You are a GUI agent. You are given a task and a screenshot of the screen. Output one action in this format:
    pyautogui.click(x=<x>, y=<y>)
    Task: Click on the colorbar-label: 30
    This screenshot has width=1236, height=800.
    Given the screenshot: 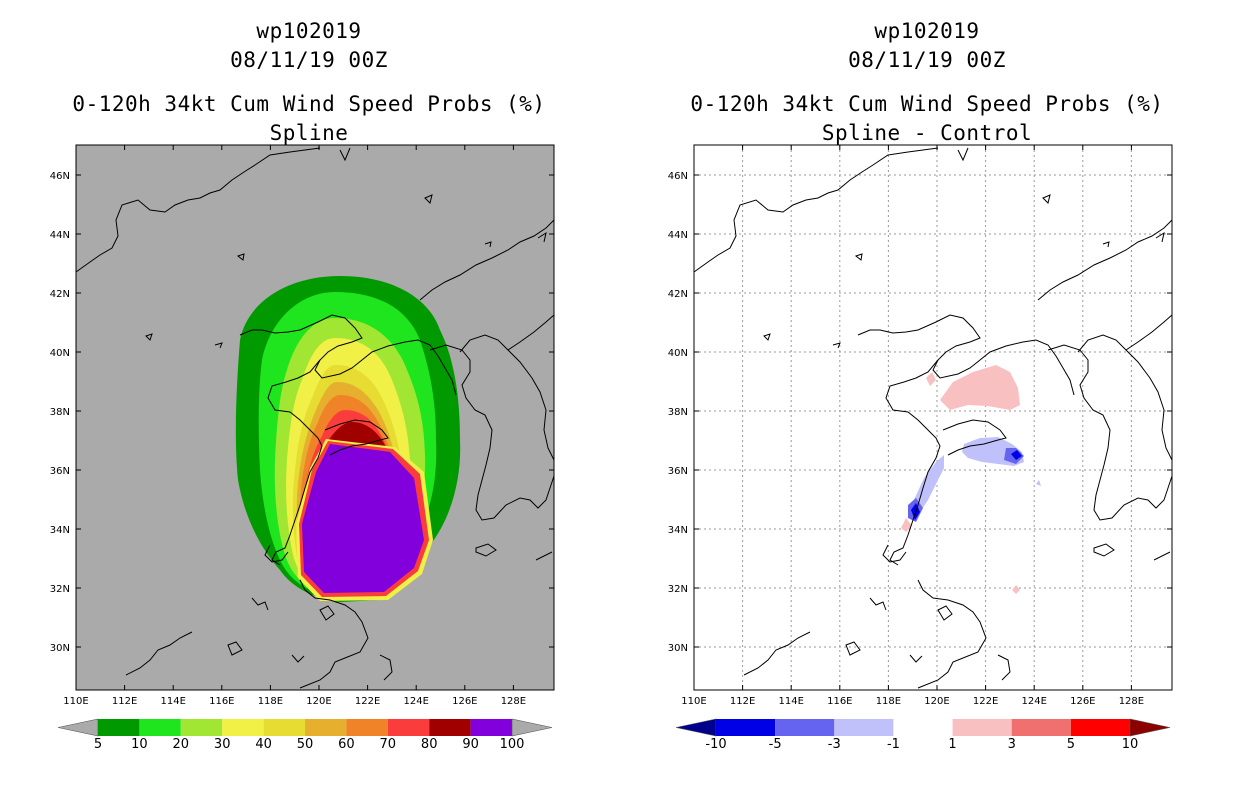 What is the action you would take?
    pyautogui.click(x=222, y=744)
    